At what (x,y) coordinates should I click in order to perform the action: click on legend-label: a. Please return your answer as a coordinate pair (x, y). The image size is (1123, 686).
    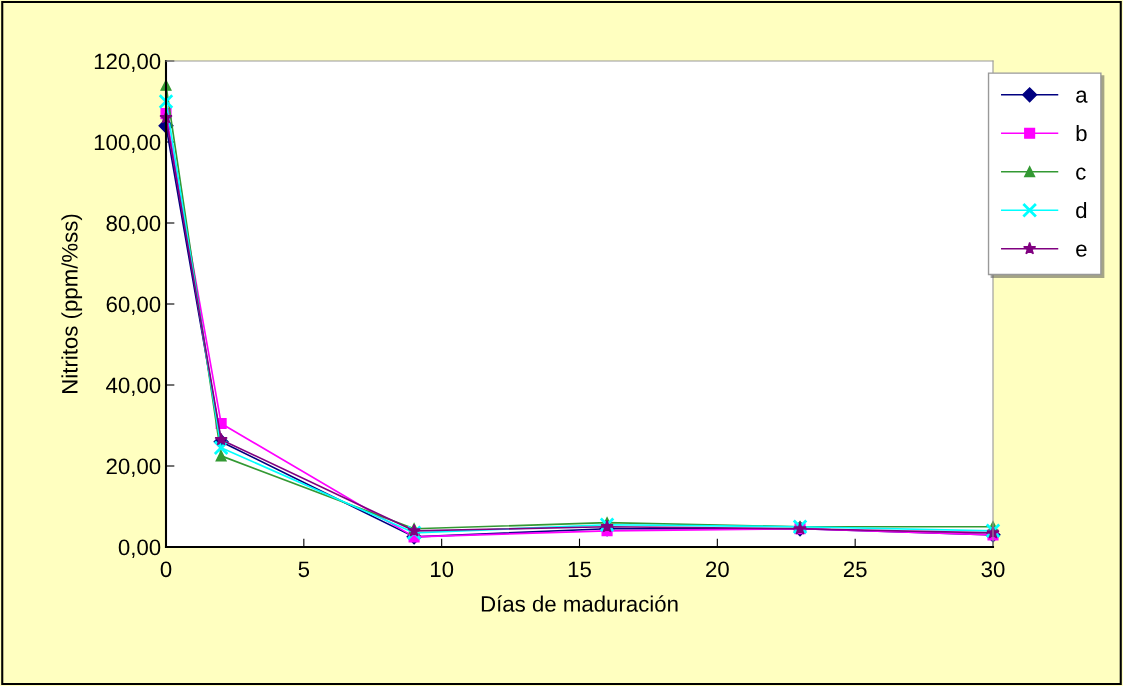
    Looking at the image, I should click on (1082, 96).